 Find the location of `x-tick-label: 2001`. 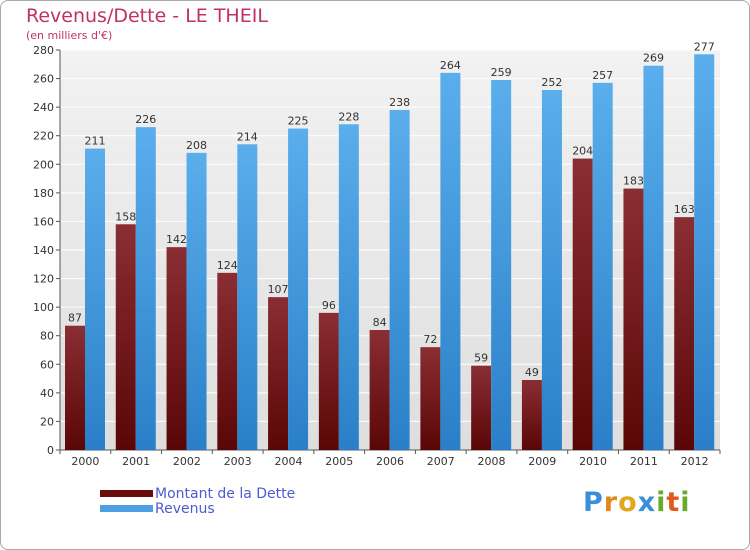

x-tick-label: 2001 is located at coordinates (136, 461).